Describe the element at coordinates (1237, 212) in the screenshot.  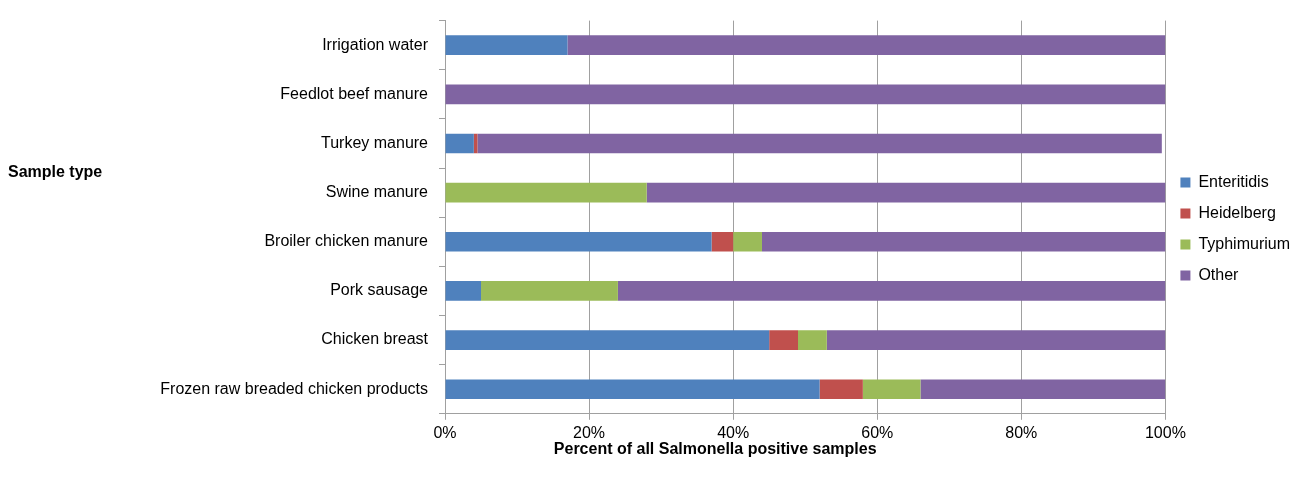
I see `legend-label: Heidelberg` at that location.